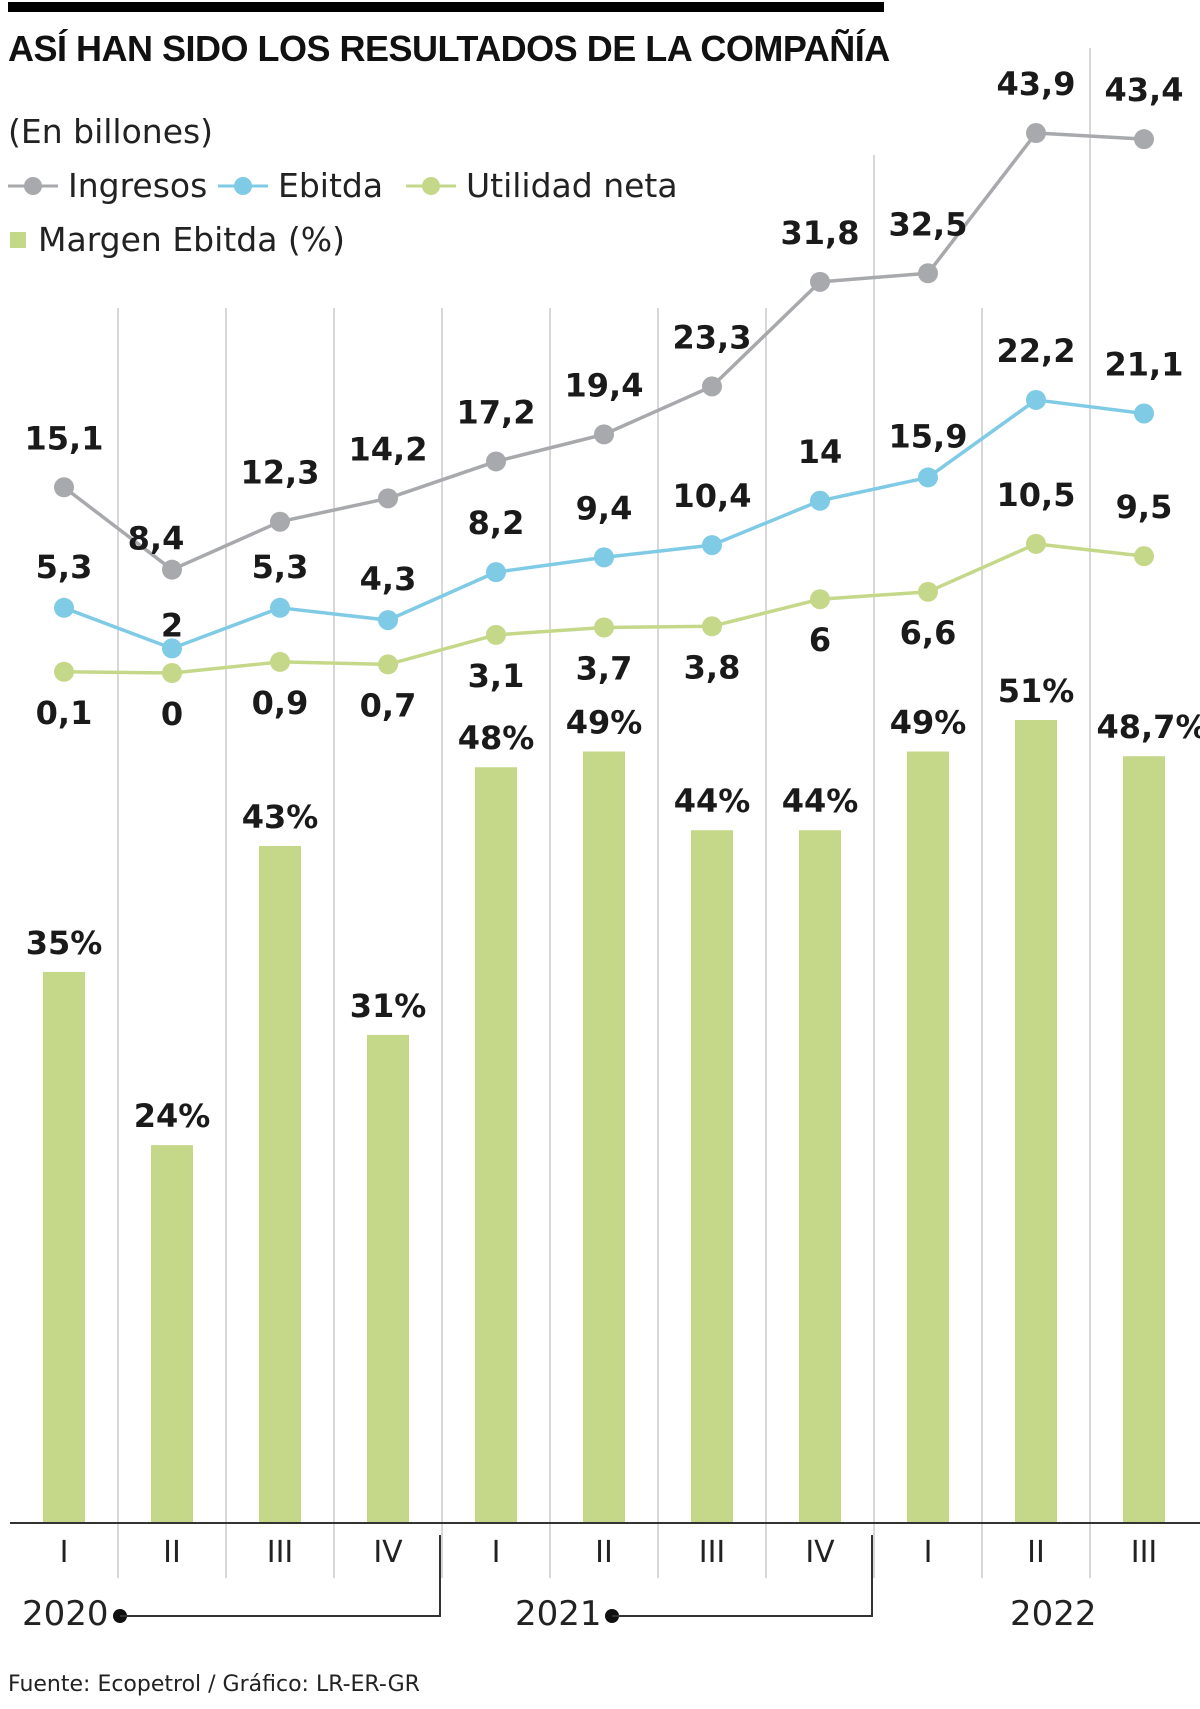 Image resolution: width=1200 pixels, height=1709 pixels. I want to click on year-label: 2022, so click(1053, 1614).